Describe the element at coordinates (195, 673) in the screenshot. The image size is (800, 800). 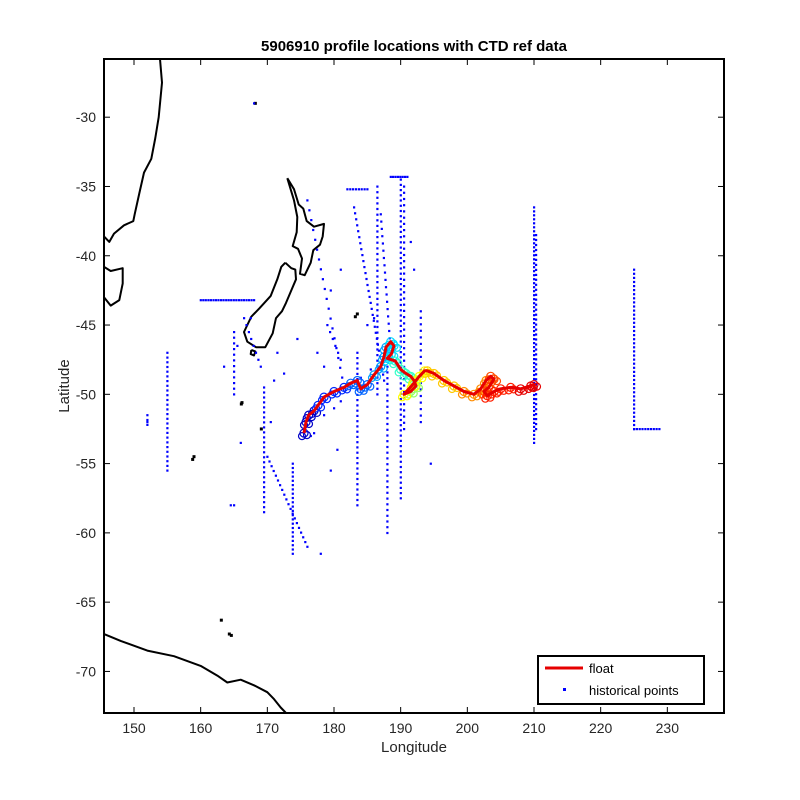
I see `coastline` at that location.